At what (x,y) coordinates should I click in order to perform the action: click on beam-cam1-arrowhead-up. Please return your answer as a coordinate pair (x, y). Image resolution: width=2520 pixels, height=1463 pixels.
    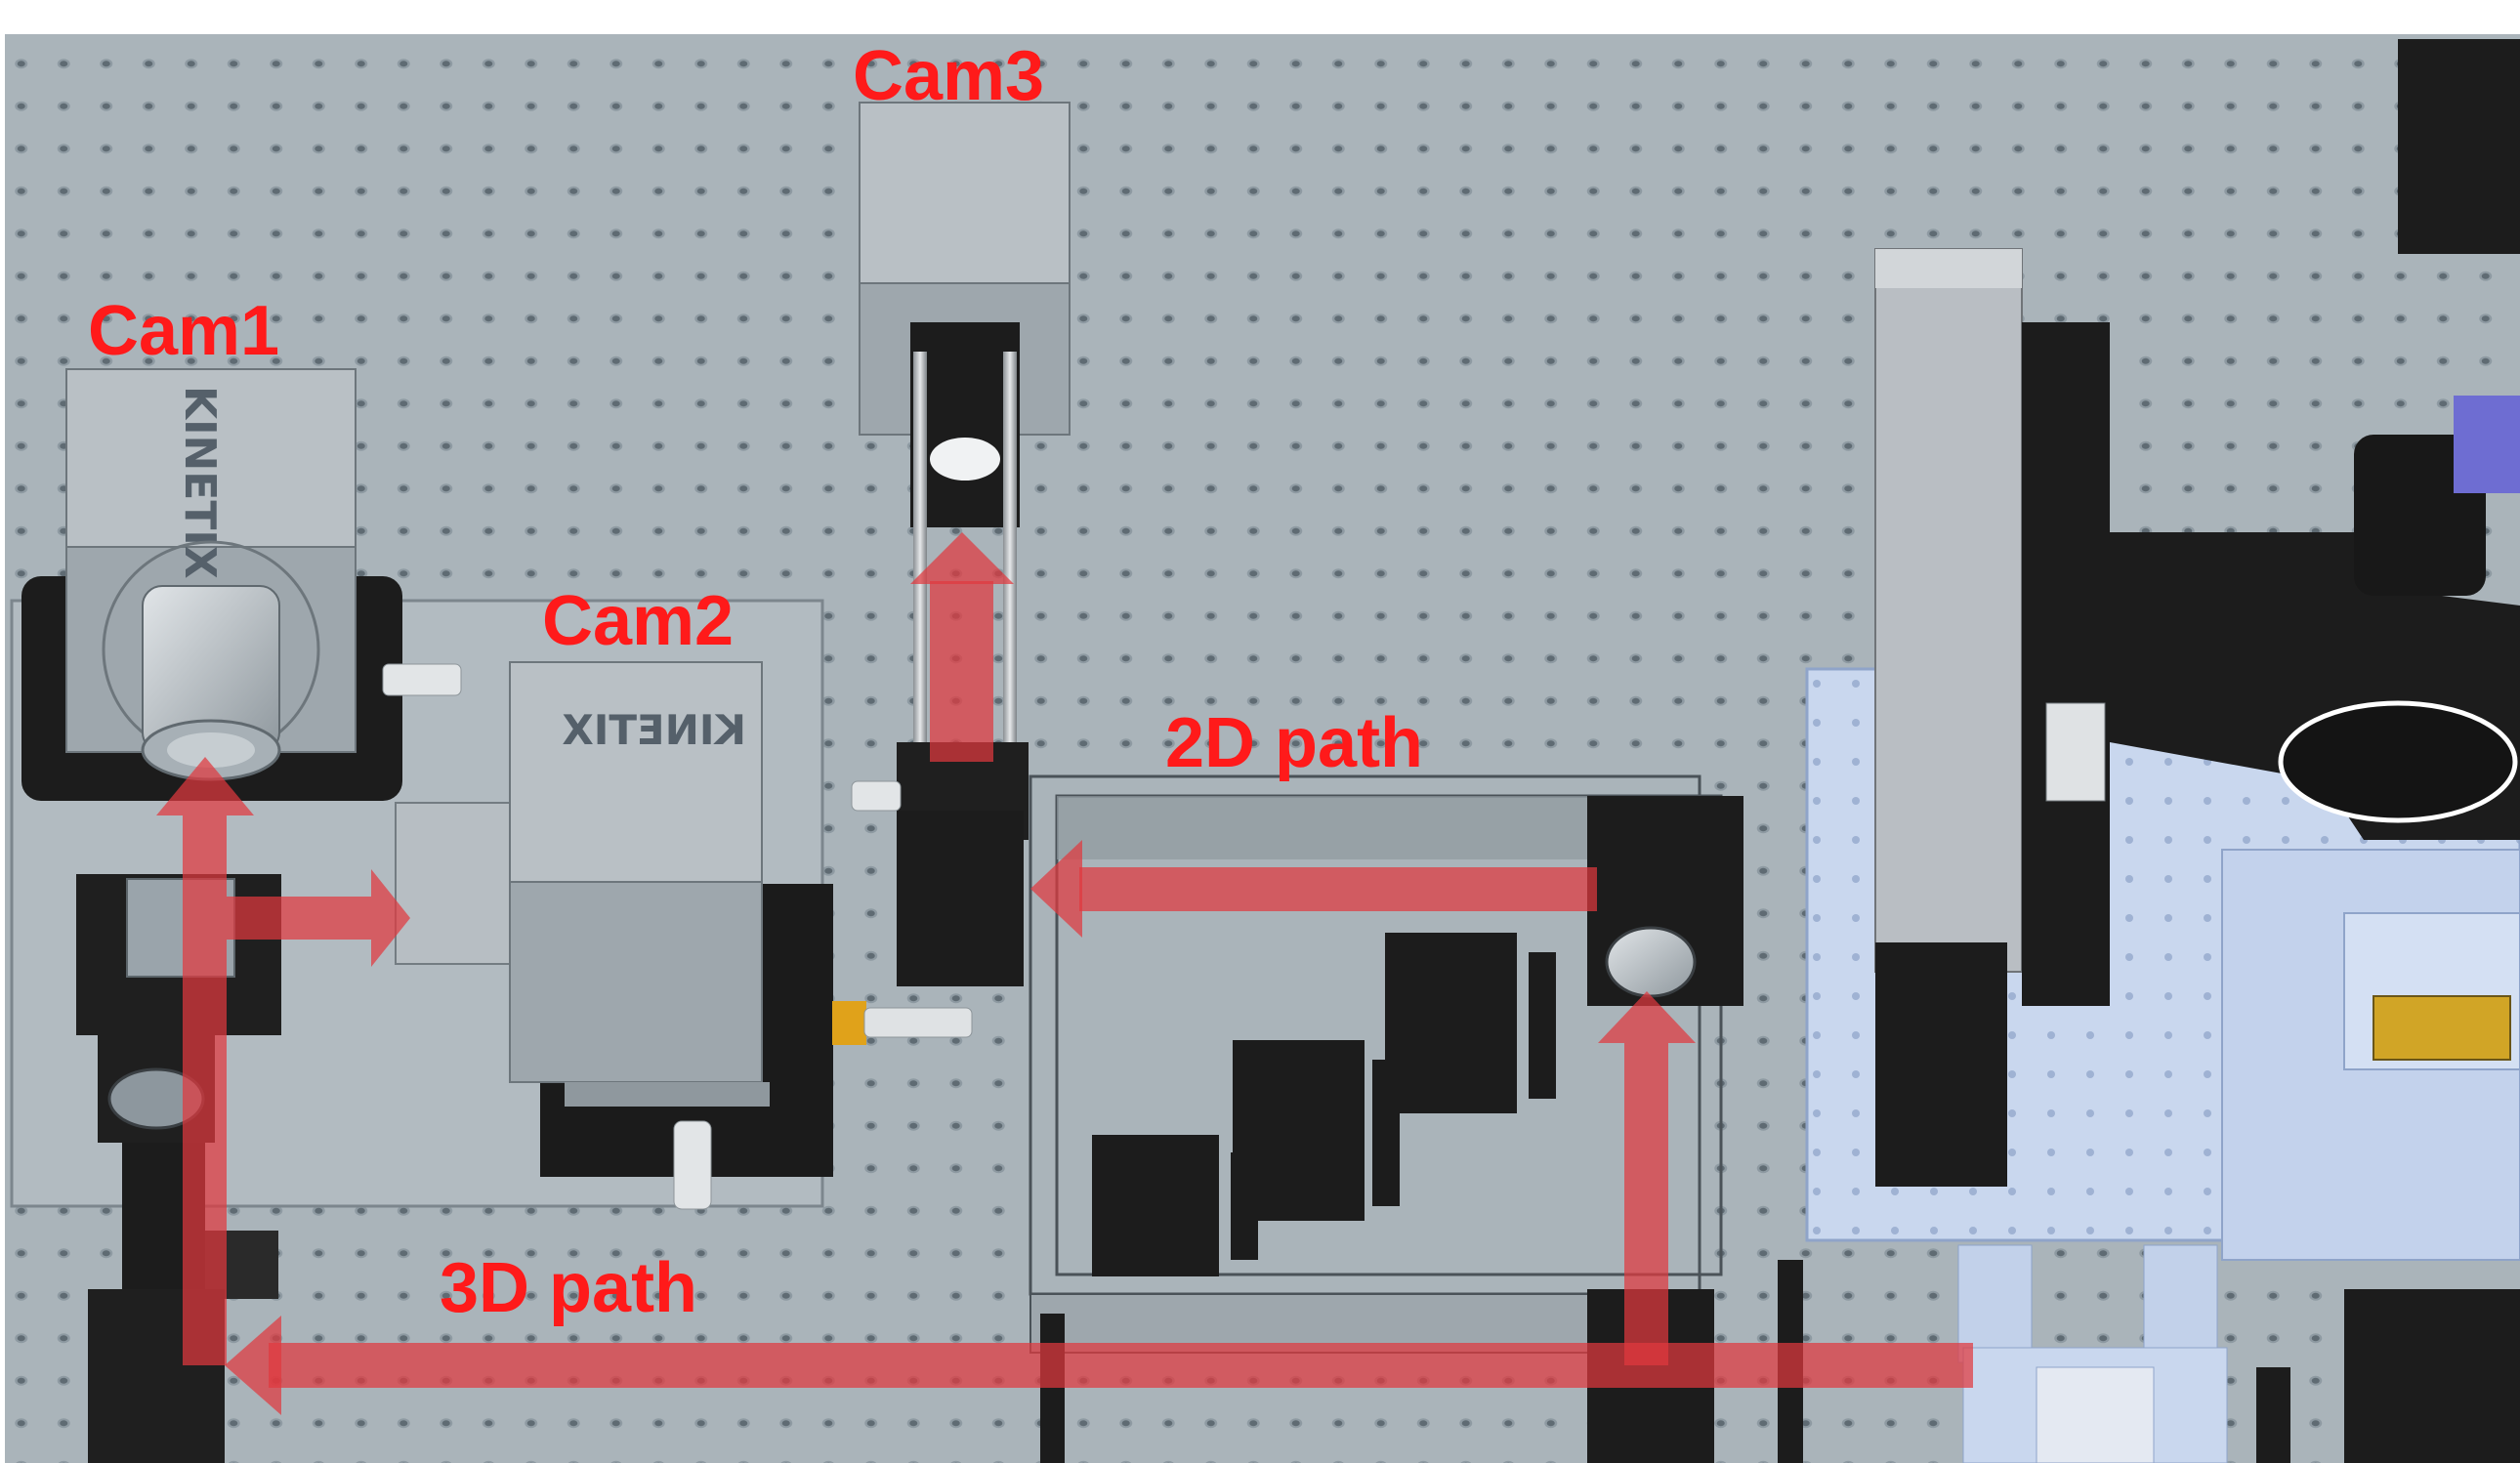
    Looking at the image, I should click on (205, 786).